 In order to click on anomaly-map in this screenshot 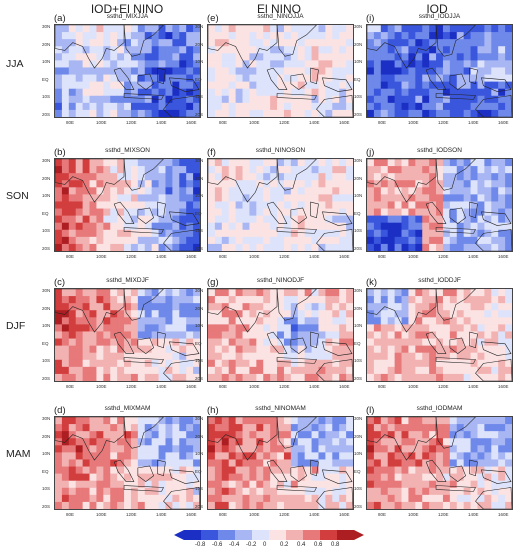, I will do `click(127, 71)`.